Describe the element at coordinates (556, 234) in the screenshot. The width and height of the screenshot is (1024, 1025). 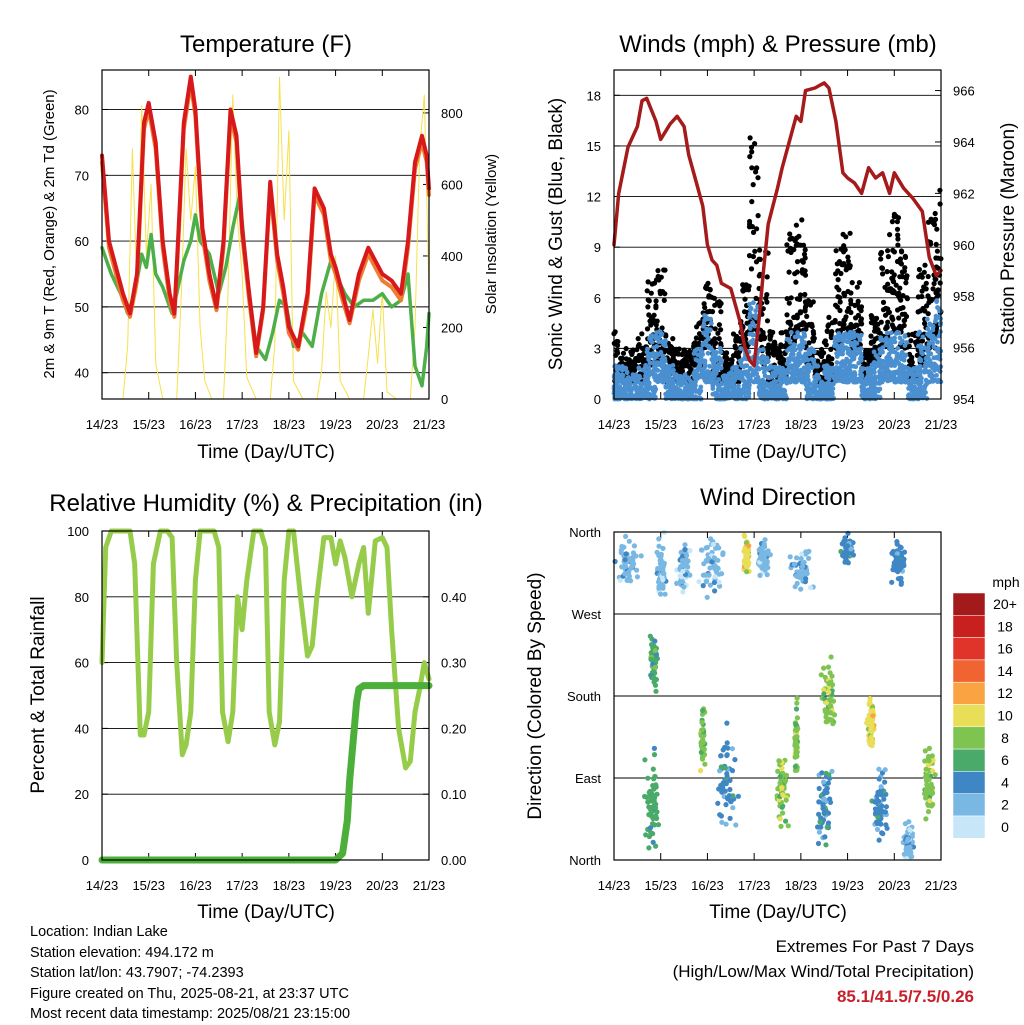
I see `winds-ylabel: Sonic Wind & Gust (Blue, Black)` at that location.